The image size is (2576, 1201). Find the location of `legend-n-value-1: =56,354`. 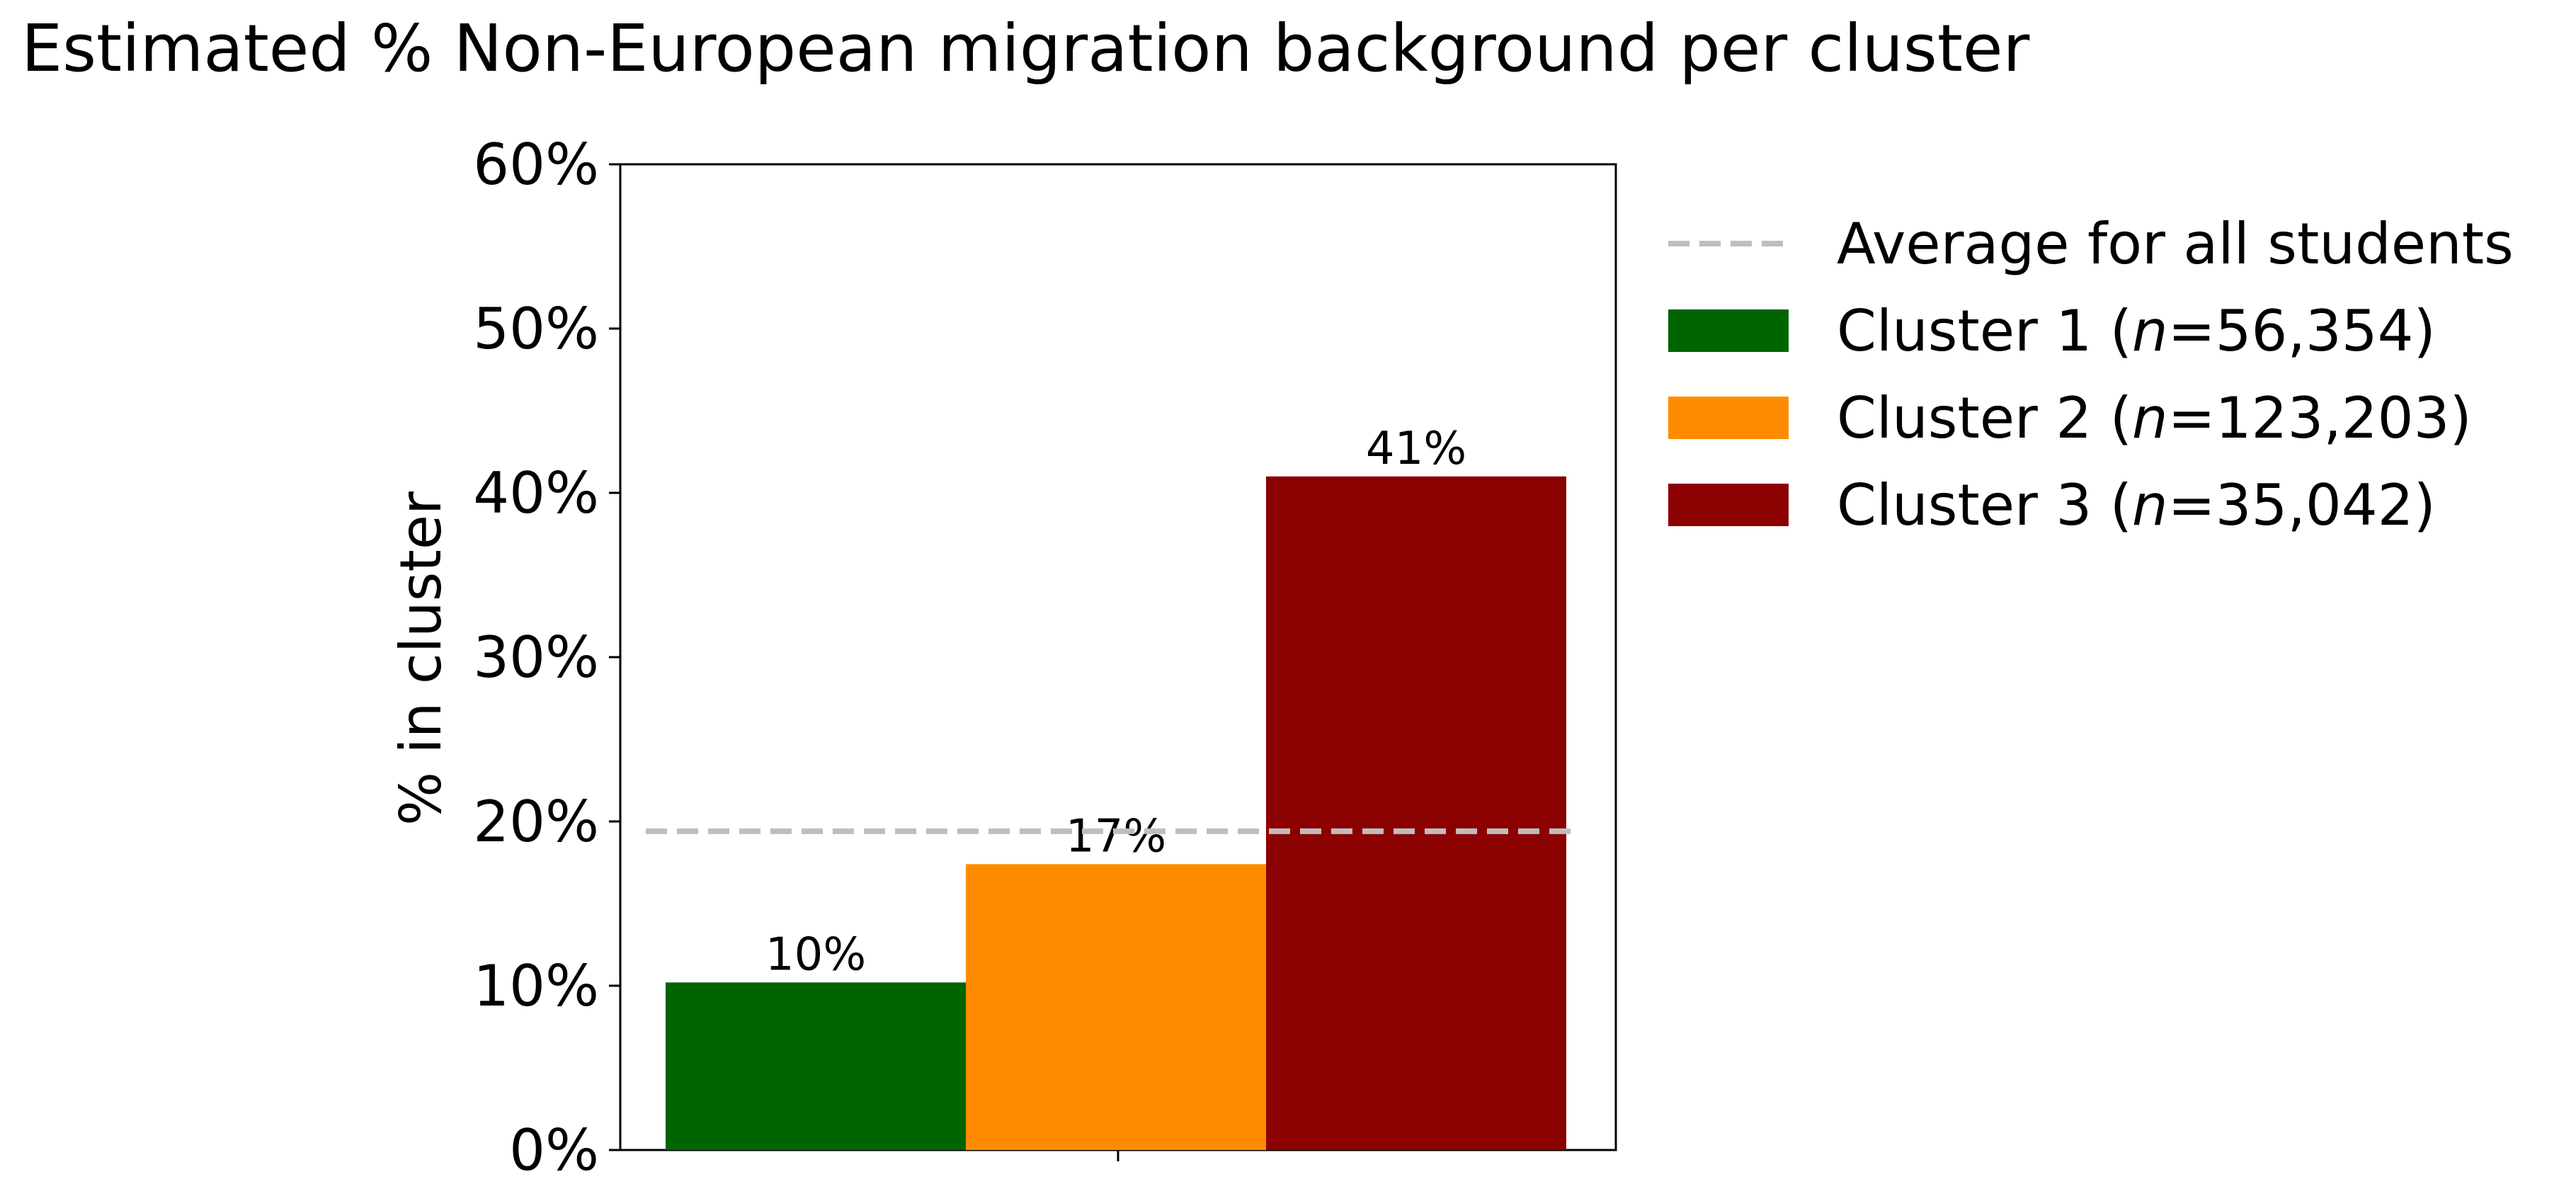

legend-n-value-1: =56,354 is located at coordinates (2291, 331).